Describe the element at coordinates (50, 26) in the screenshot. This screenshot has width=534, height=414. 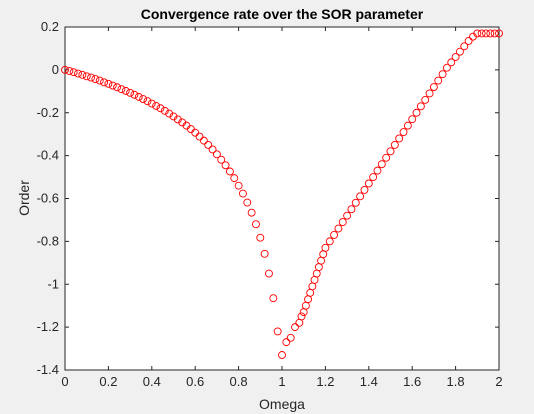
I see `y-tick-label: 0.2` at that location.